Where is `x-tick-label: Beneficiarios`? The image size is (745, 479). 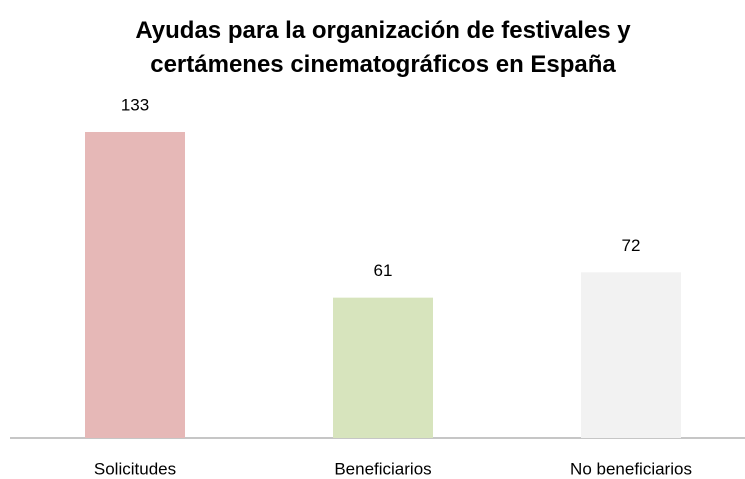
x-tick-label: Beneficiarios is located at coordinates (382, 468).